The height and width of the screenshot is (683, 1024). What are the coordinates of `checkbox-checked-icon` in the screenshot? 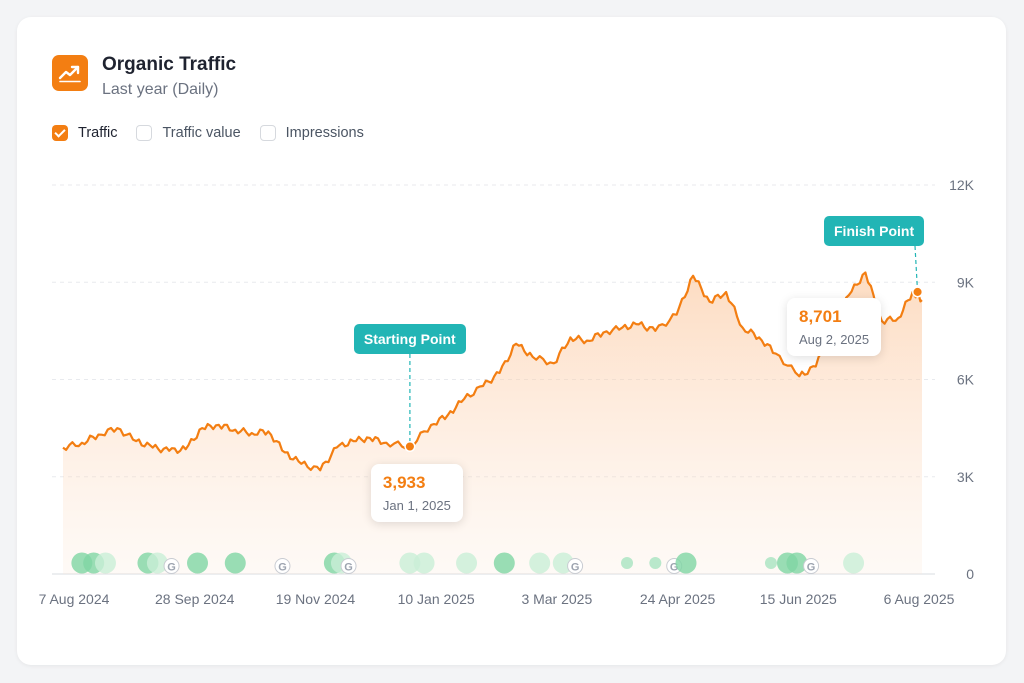 It's located at (60, 133).